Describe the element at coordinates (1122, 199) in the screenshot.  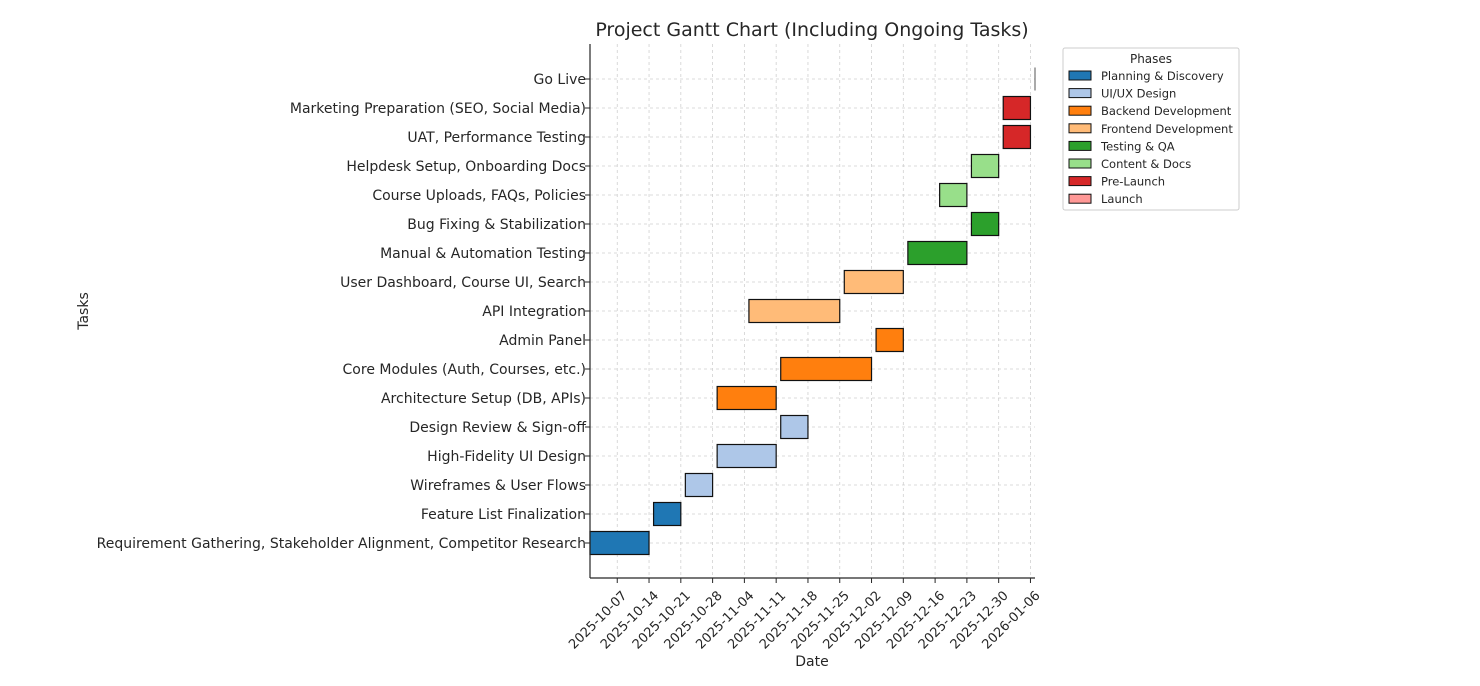
I see `legend-label: Launch` at that location.